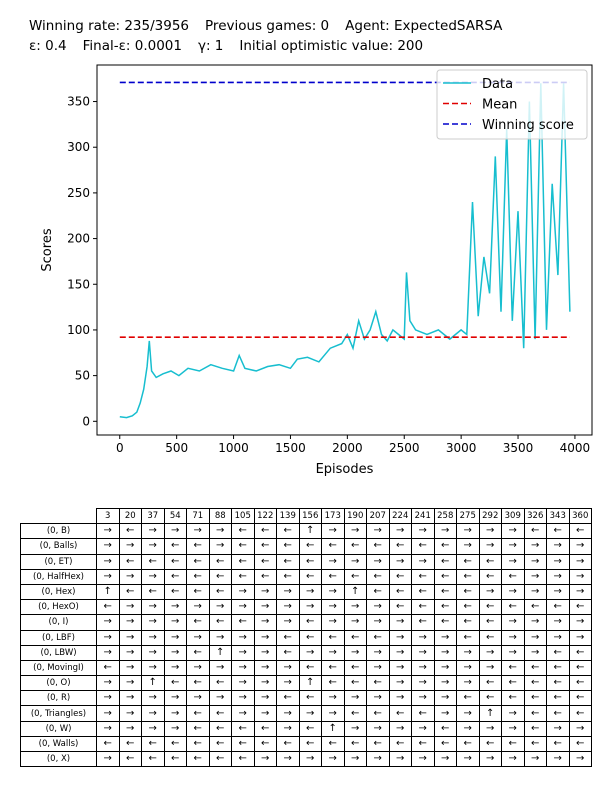 The image size is (612, 796). I want to click on column-header: 190, so click(355, 516).